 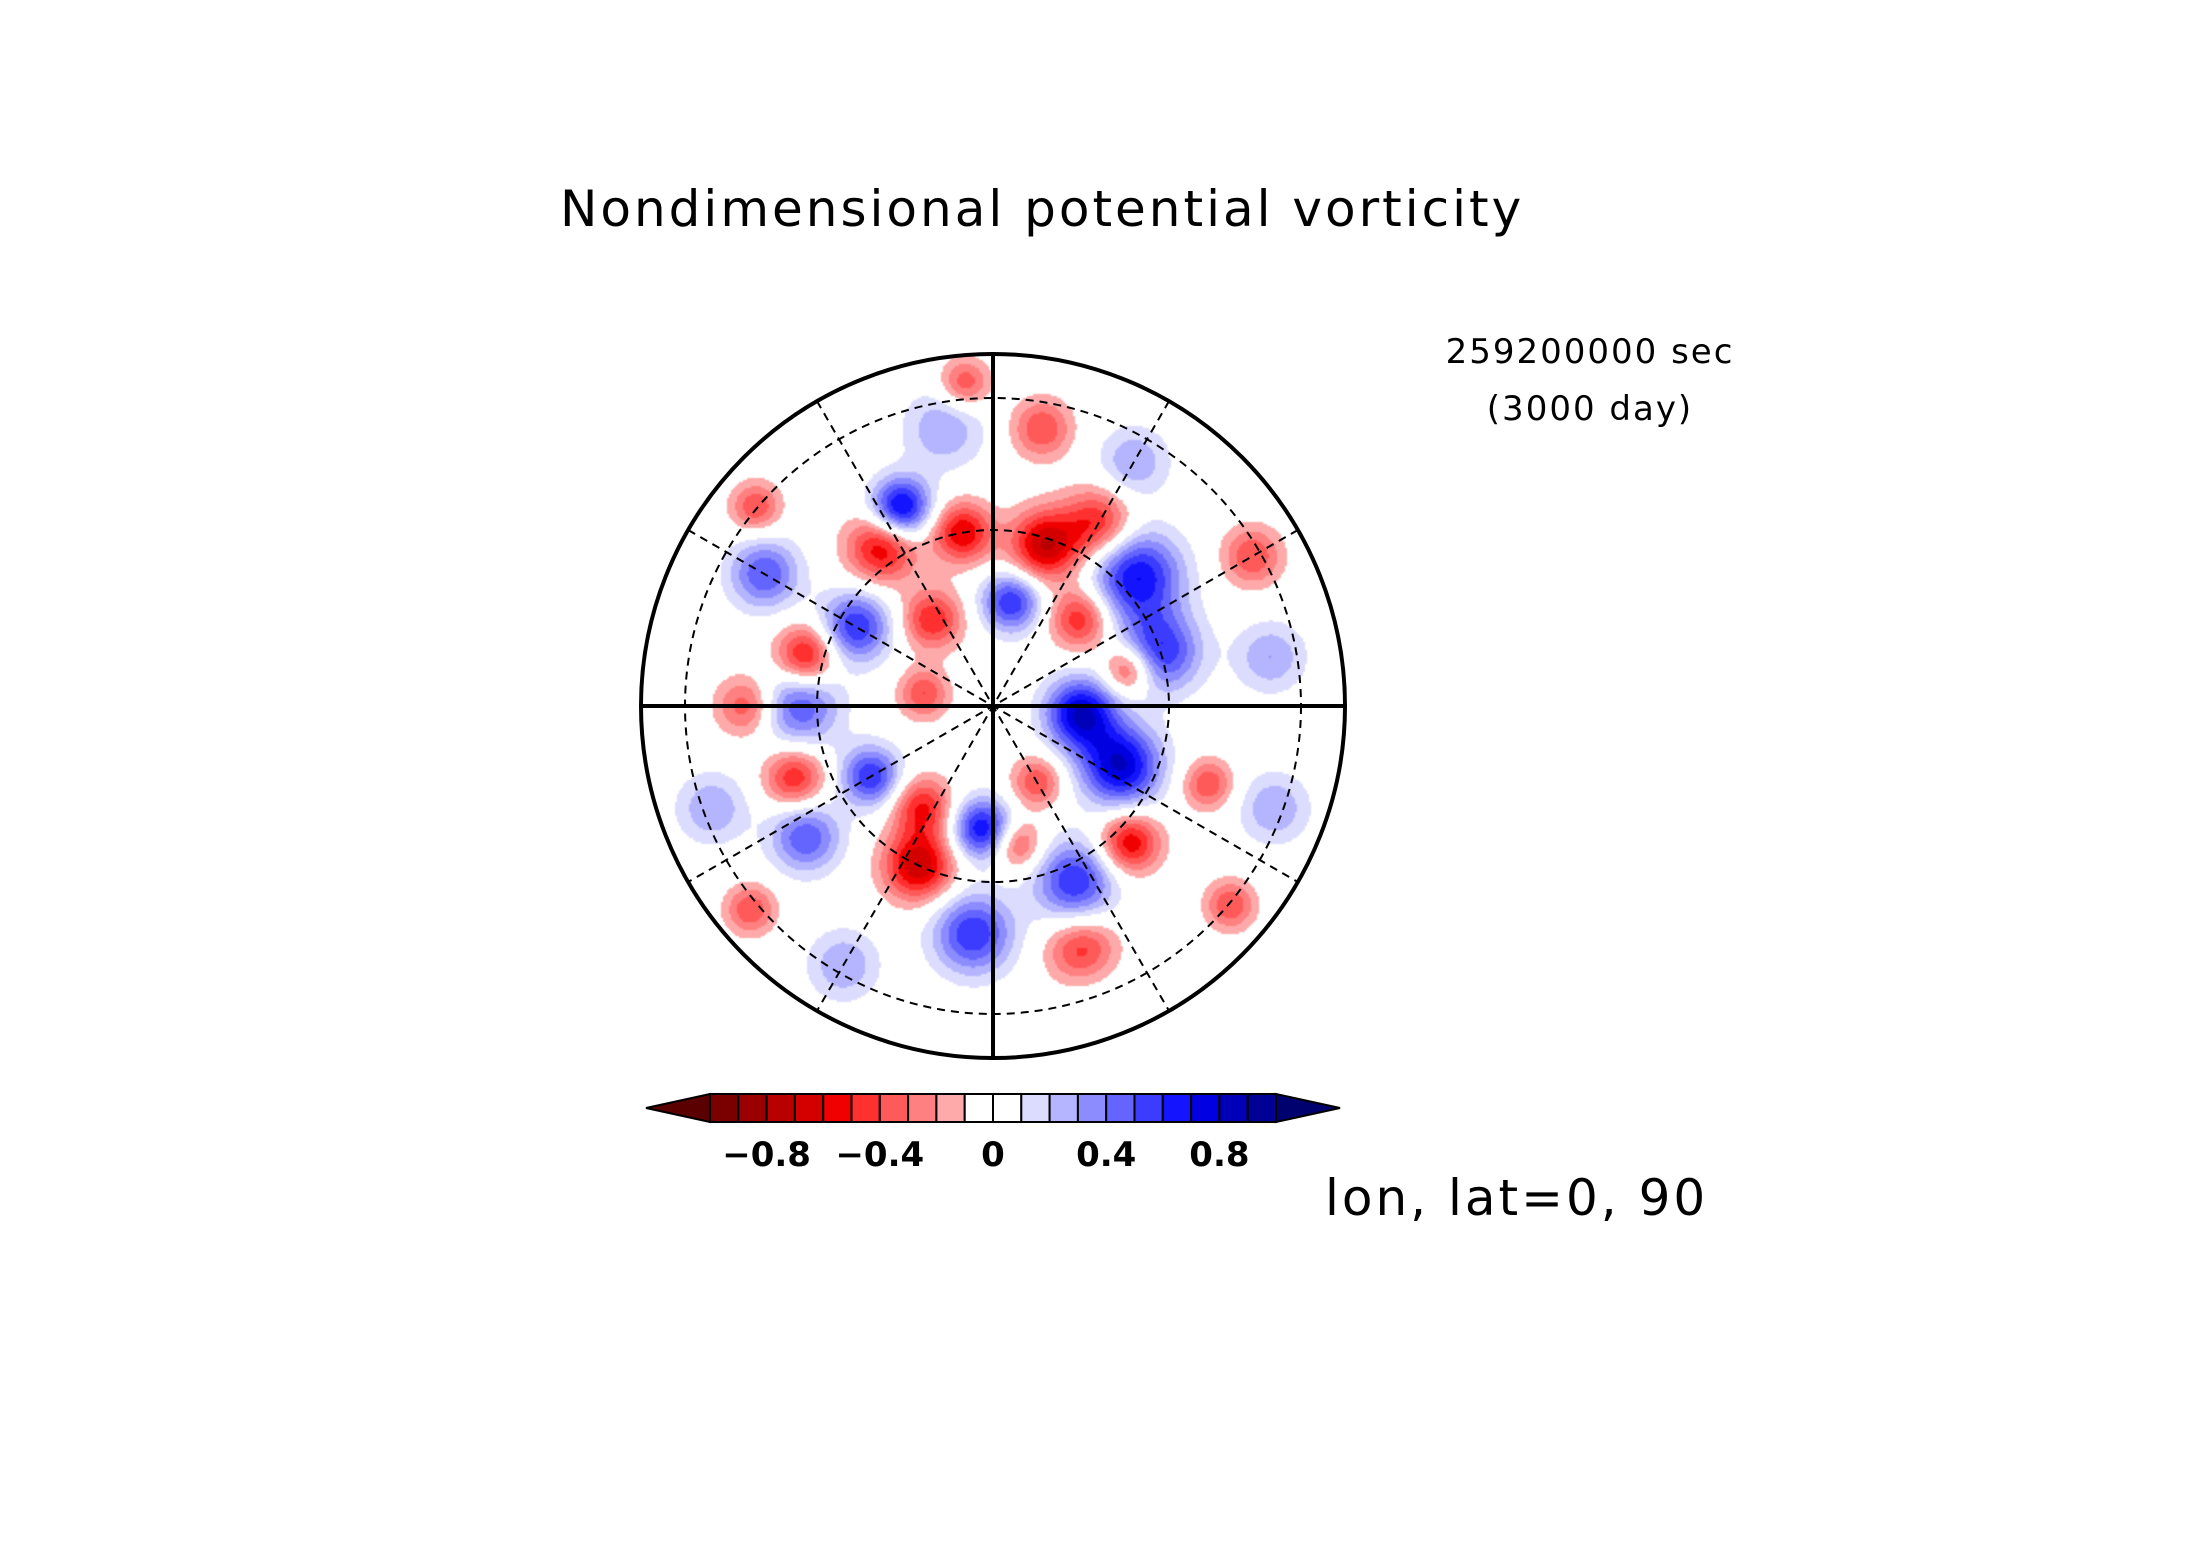 I want to click on meridian-line, so click(x=993, y=706).